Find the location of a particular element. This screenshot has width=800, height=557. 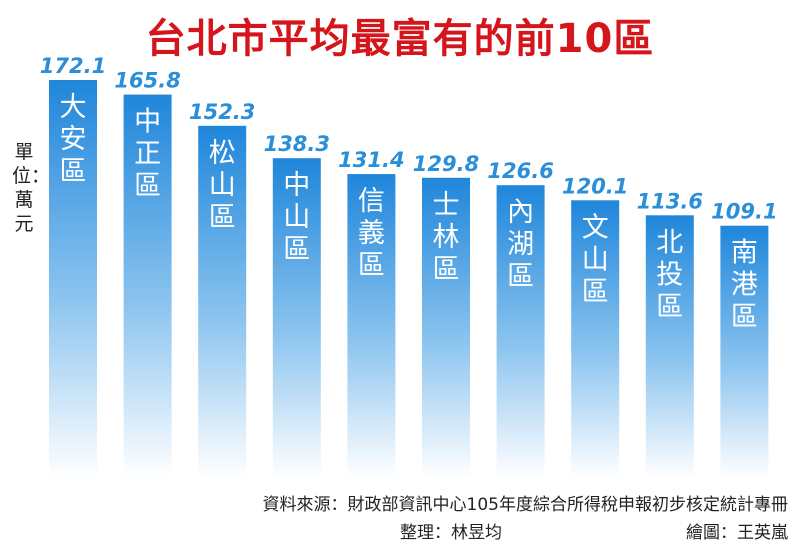

bar-category-label: 松山區 is located at coordinates (222, 185).